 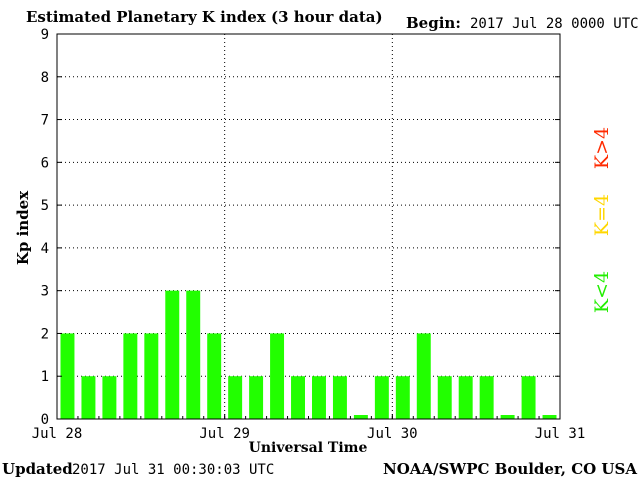 What do you see at coordinates (224, 434) in the screenshot?
I see `x-tick-label: Jul 29` at bounding box center [224, 434].